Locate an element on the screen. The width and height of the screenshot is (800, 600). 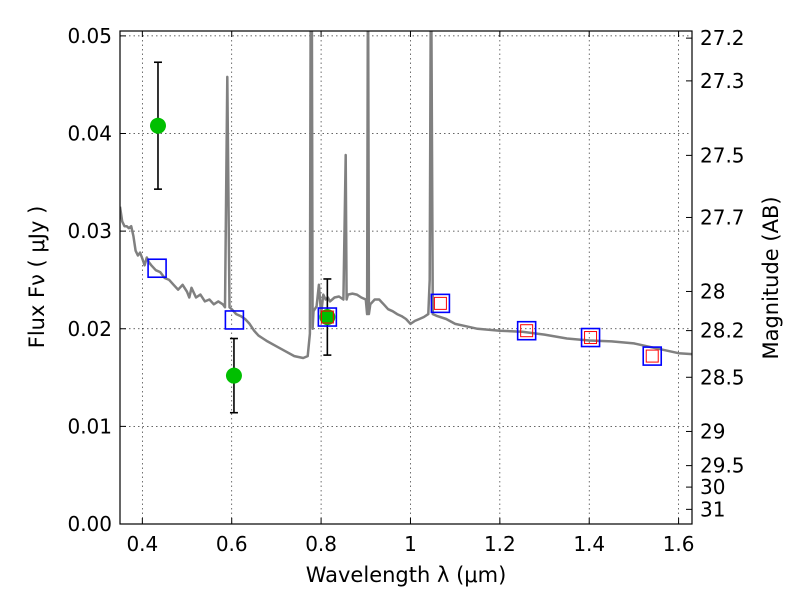
x-tick-label: 1.4 is located at coordinates (589, 544).